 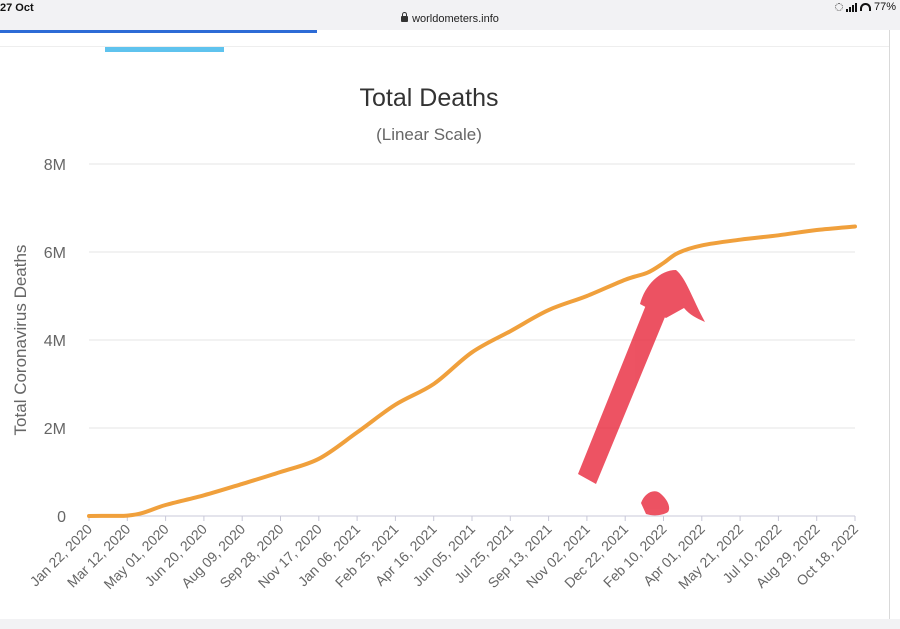 I want to click on y-tick-label: 0, so click(x=61, y=517).